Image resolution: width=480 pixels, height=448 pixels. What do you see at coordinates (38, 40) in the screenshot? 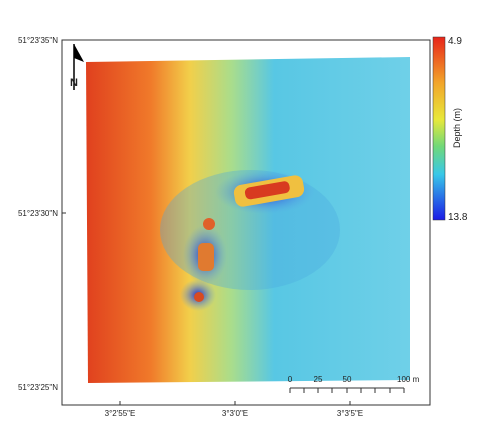
I see `lat-label: 51°23'35"N` at bounding box center [38, 40].